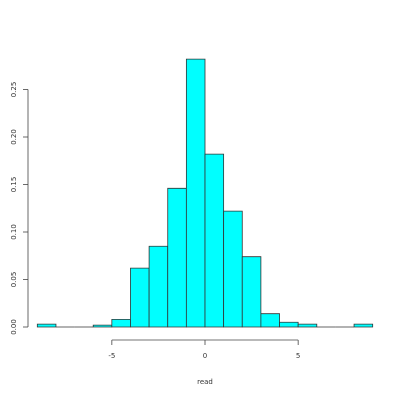 The width and height of the screenshot is (400, 400). I want to click on y-tick-label: 0.15, so click(14, 185).